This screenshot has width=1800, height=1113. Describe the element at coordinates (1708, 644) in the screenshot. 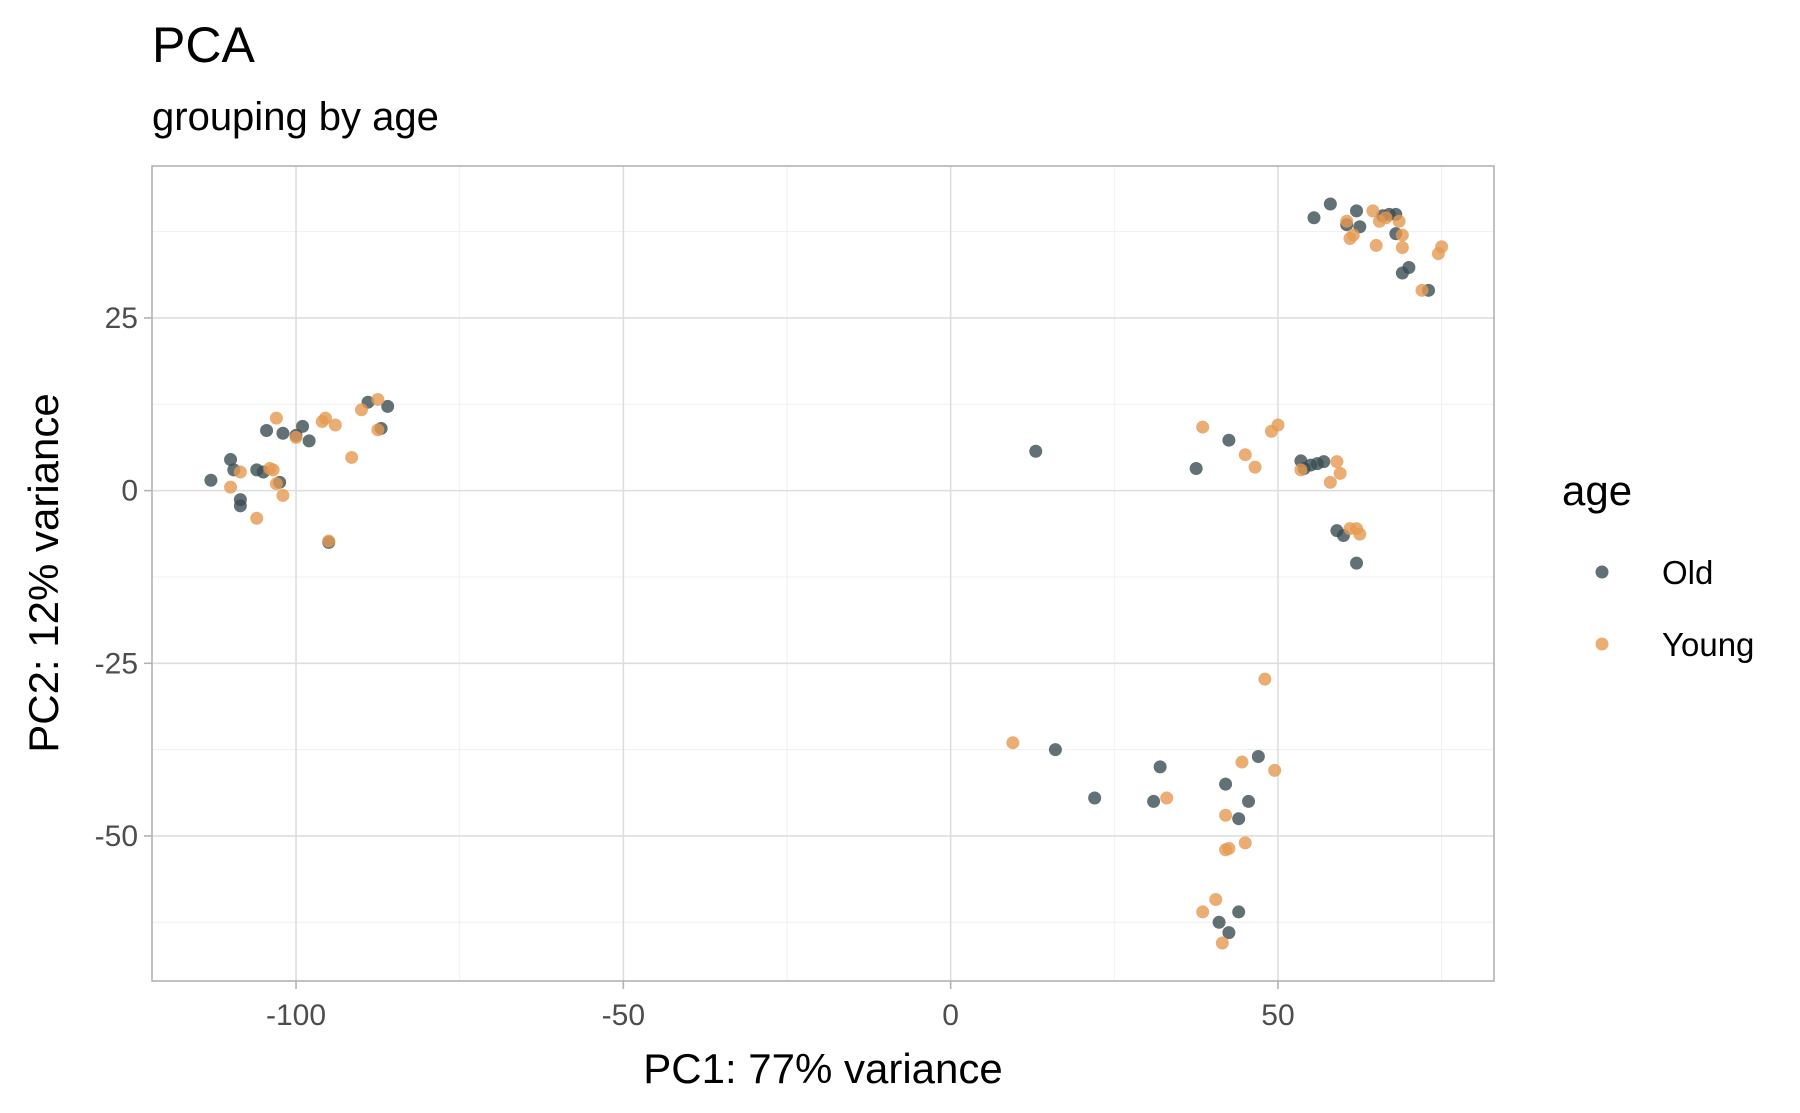

I see `legend-label-young: Young` at that location.